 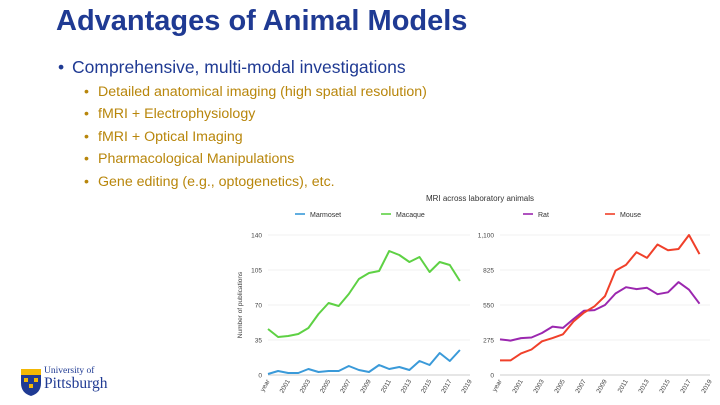 What do you see at coordinates (31, 382) in the screenshot?
I see `crest-icon` at bounding box center [31, 382].